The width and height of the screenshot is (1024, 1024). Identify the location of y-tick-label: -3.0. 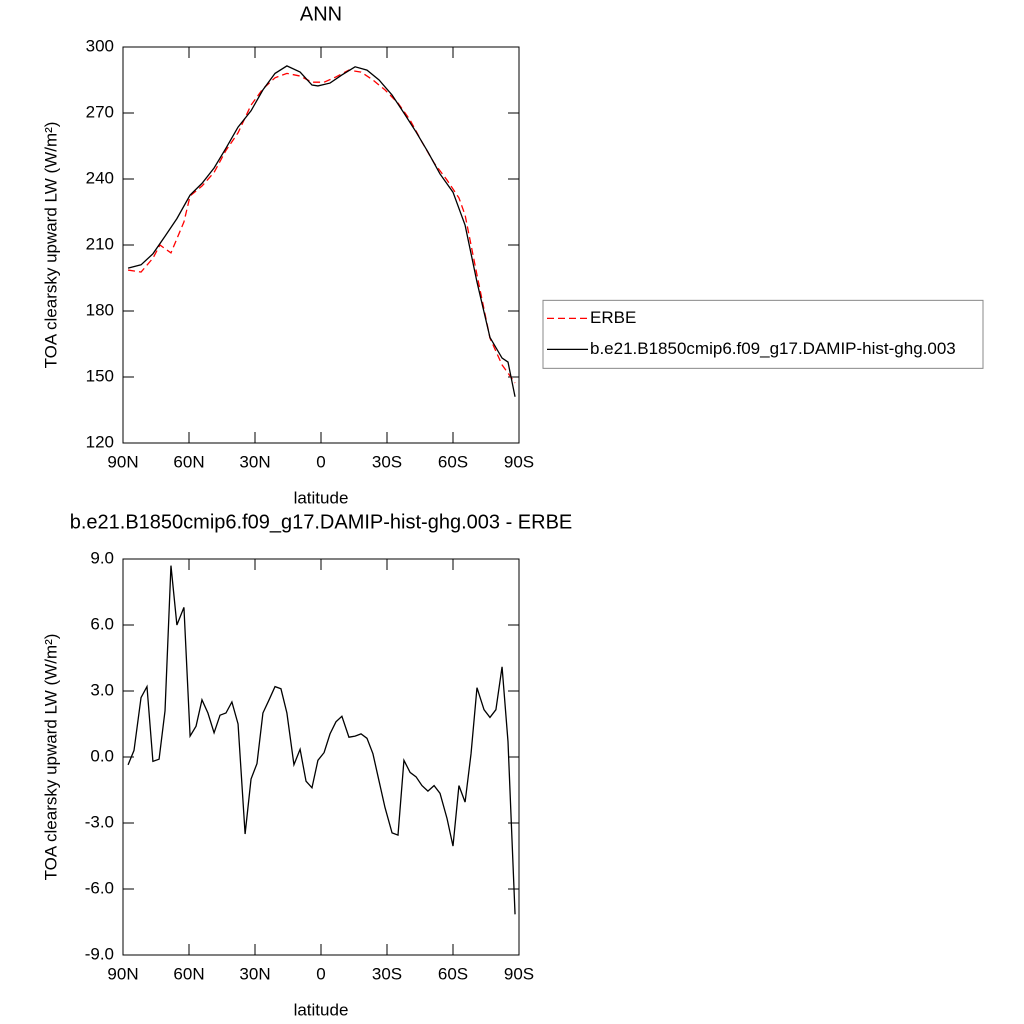
(99, 821).